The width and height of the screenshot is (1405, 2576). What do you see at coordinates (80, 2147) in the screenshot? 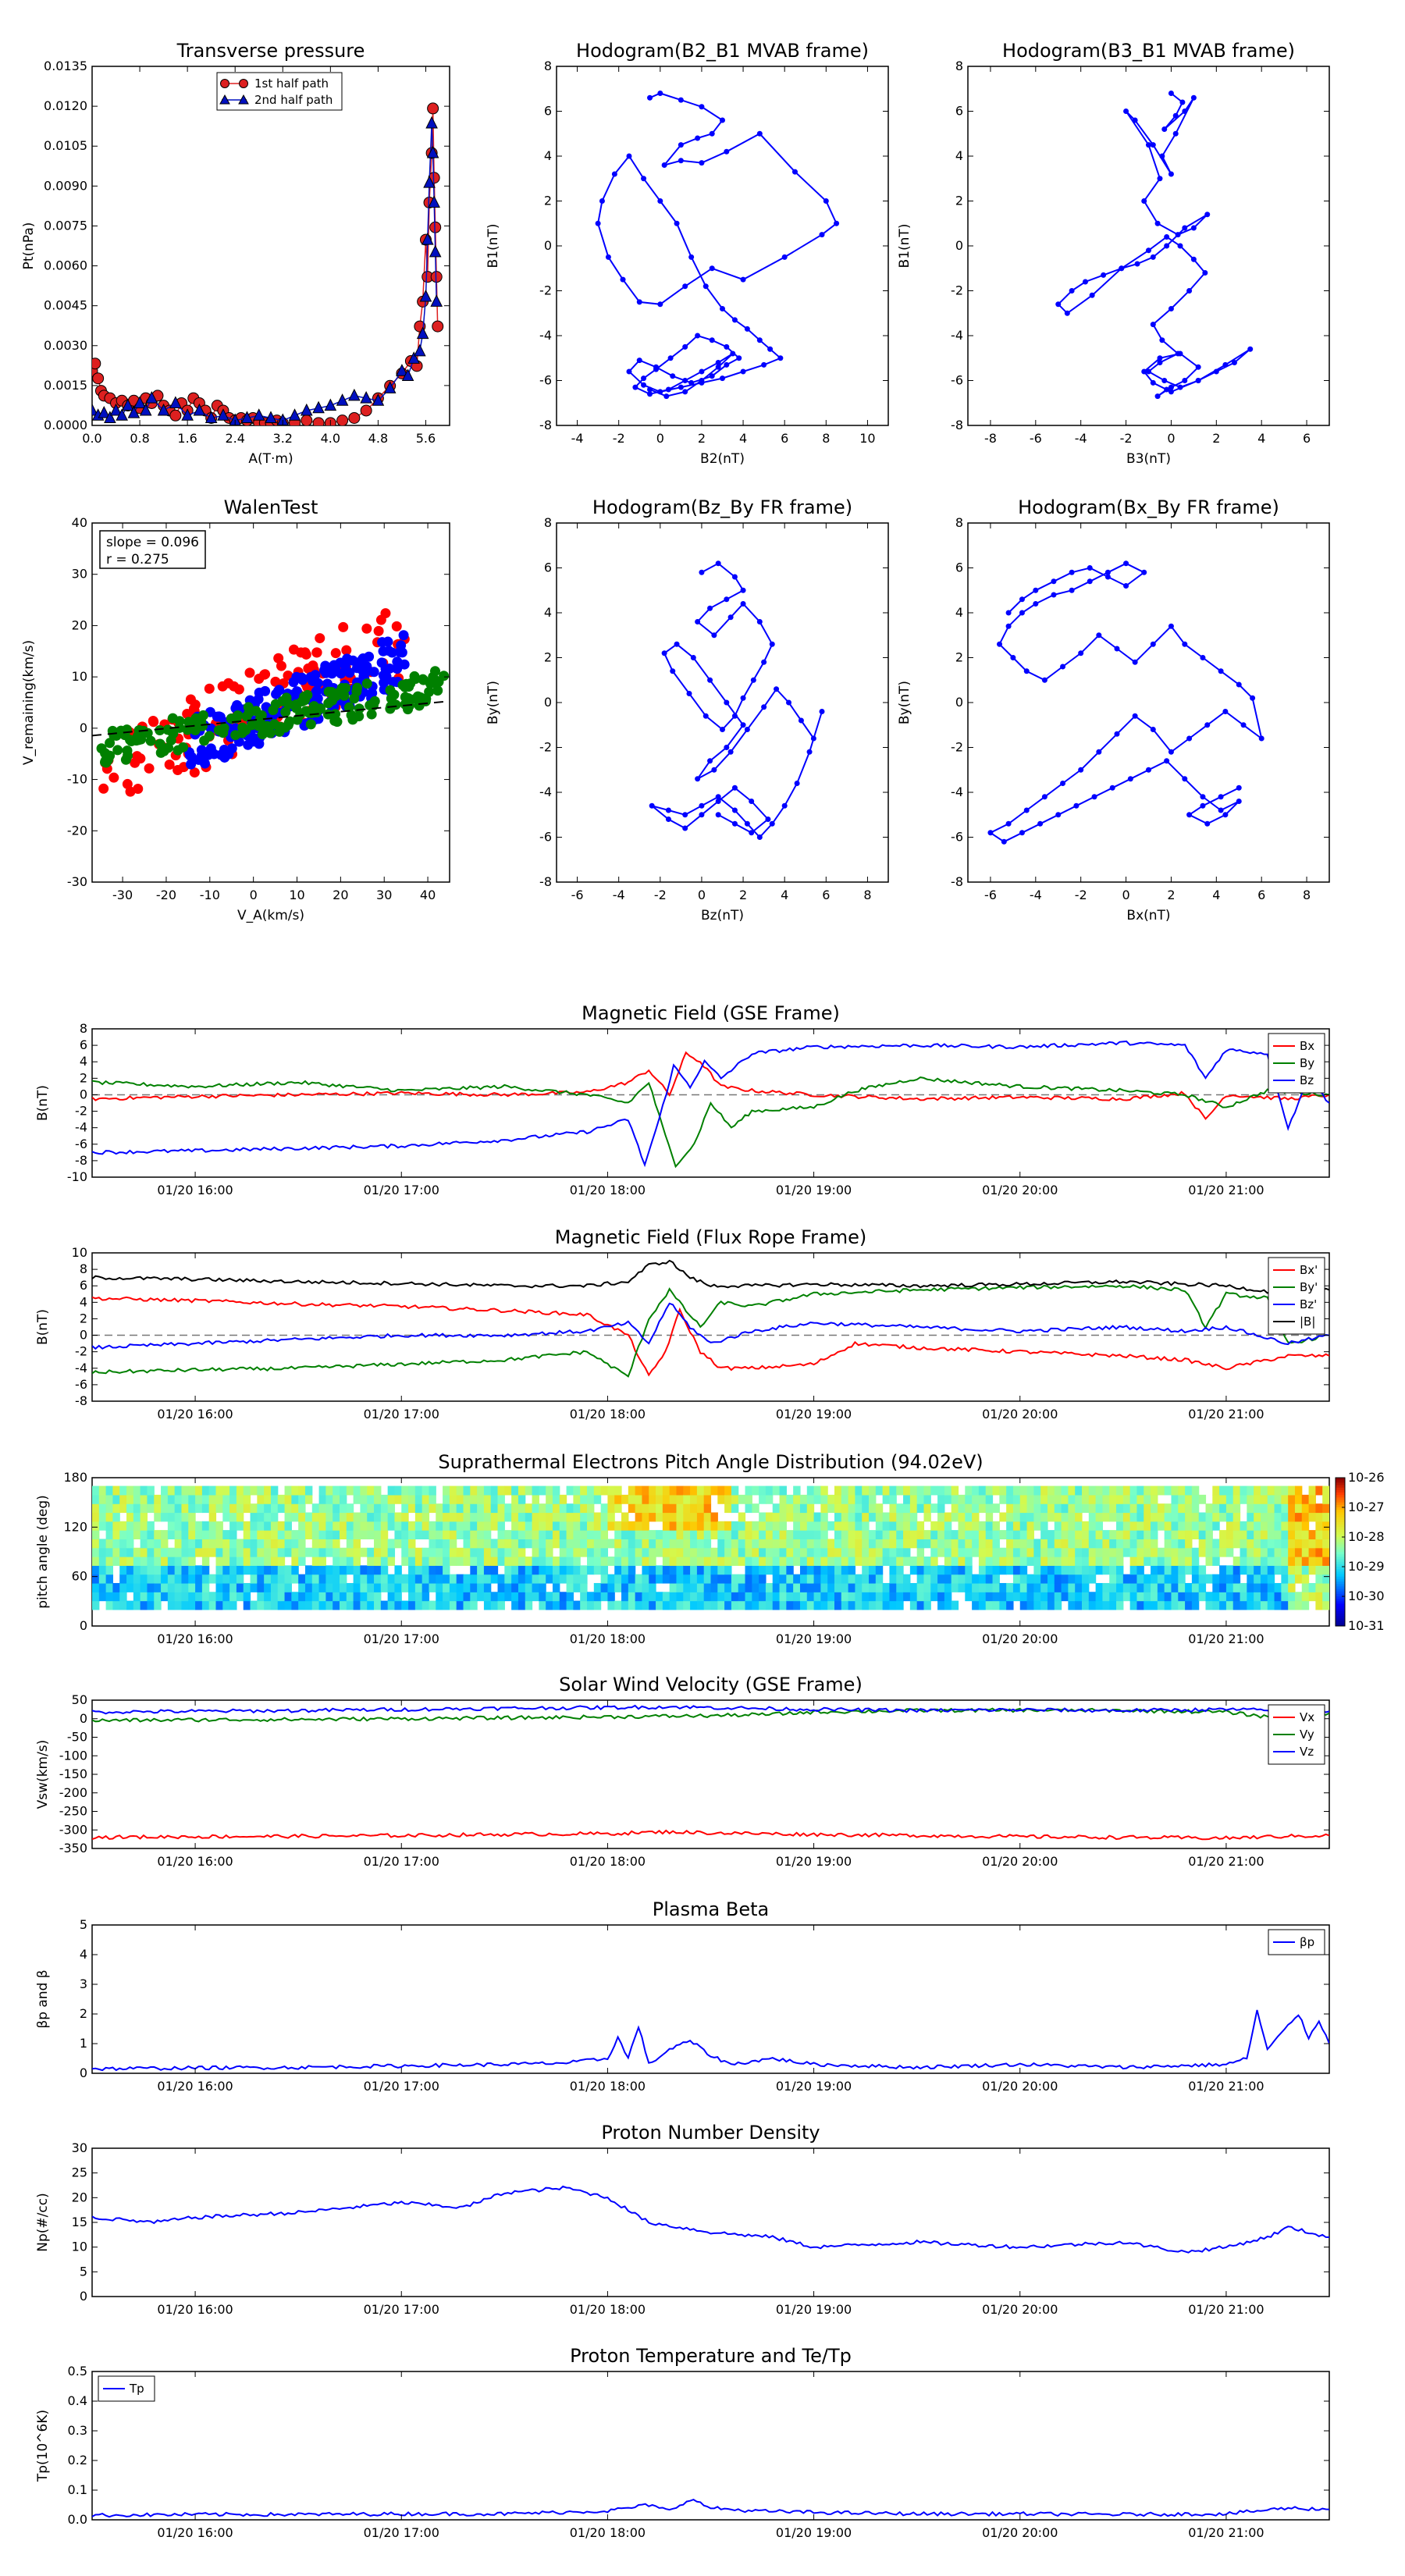
I see `y-tick-label: 30` at bounding box center [80, 2147].